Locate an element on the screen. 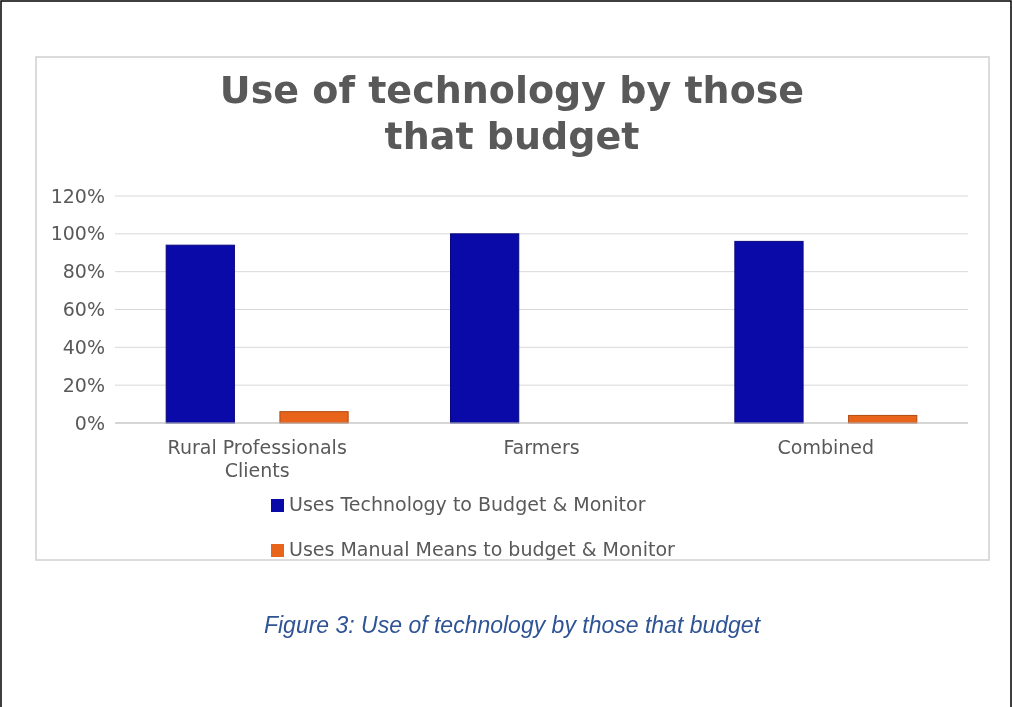 The height and width of the screenshot is (707, 1012). y-tick-label: 100% is located at coordinates (77, 233).